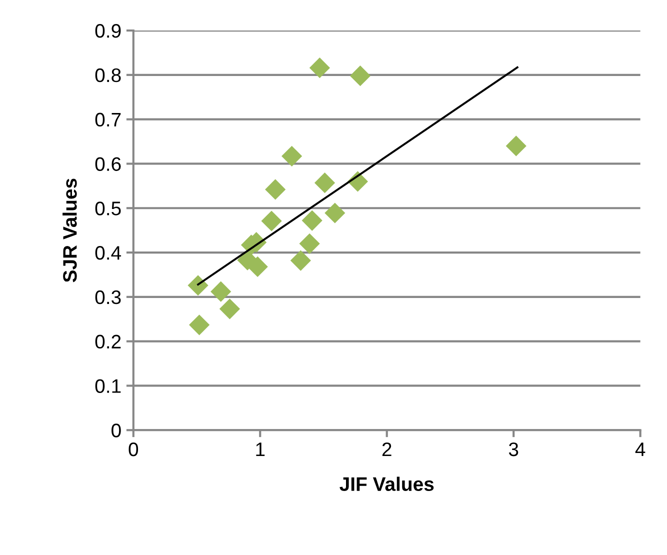 The image size is (667, 555). What do you see at coordinates (108, 164) in the screenshot?
I see `y-tick-label: 0.6` at bounding box center [108, 164].